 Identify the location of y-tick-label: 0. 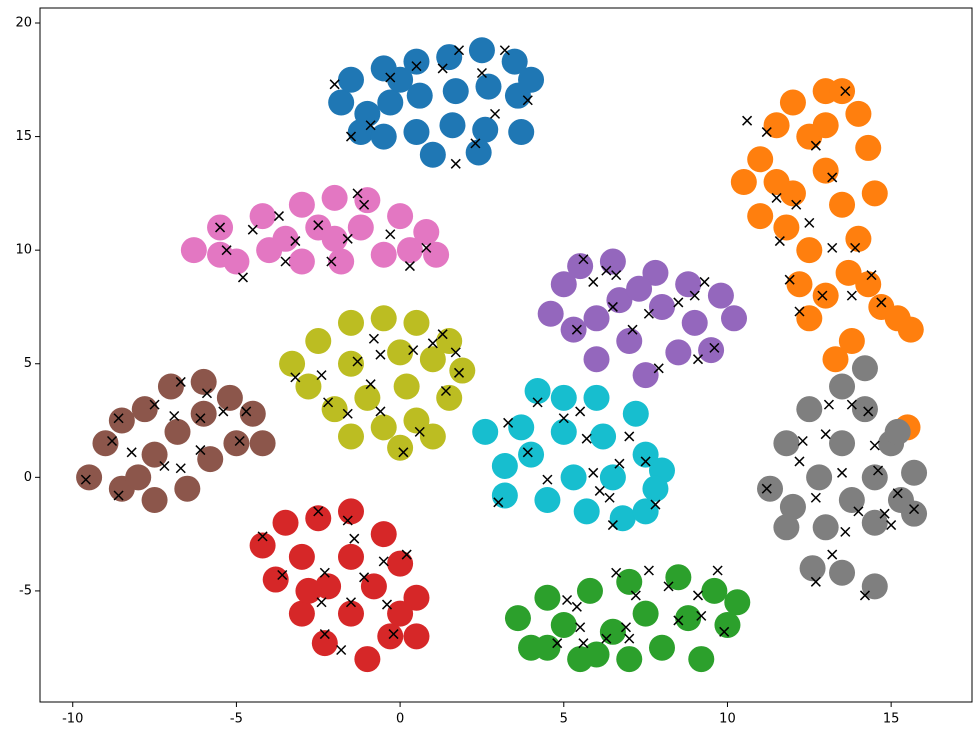
(28, 477).